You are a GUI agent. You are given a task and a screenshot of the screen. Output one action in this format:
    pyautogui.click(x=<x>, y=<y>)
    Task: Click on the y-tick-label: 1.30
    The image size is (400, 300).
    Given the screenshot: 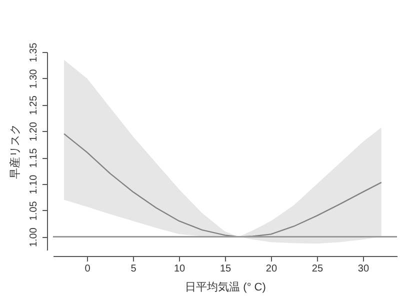 What is the action you would take?
    pyautogui.click(x=34, y=78)
    